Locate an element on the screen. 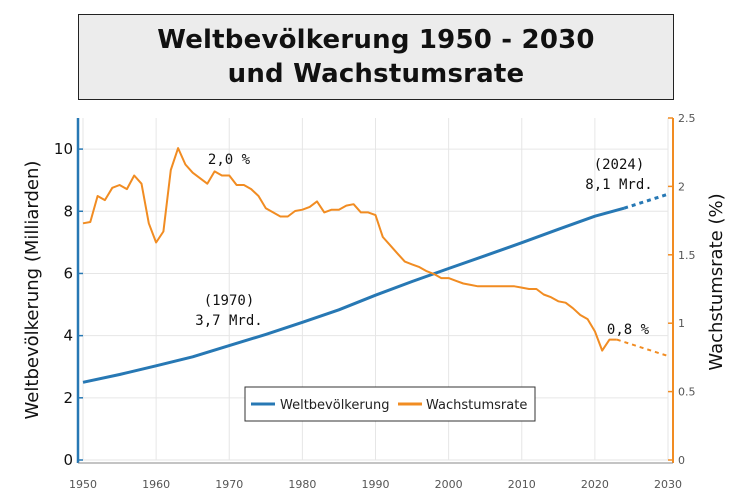 This screenshot has width=750, height=500. x-tick-label-4: 1990 is located at coordinates (376, 484).